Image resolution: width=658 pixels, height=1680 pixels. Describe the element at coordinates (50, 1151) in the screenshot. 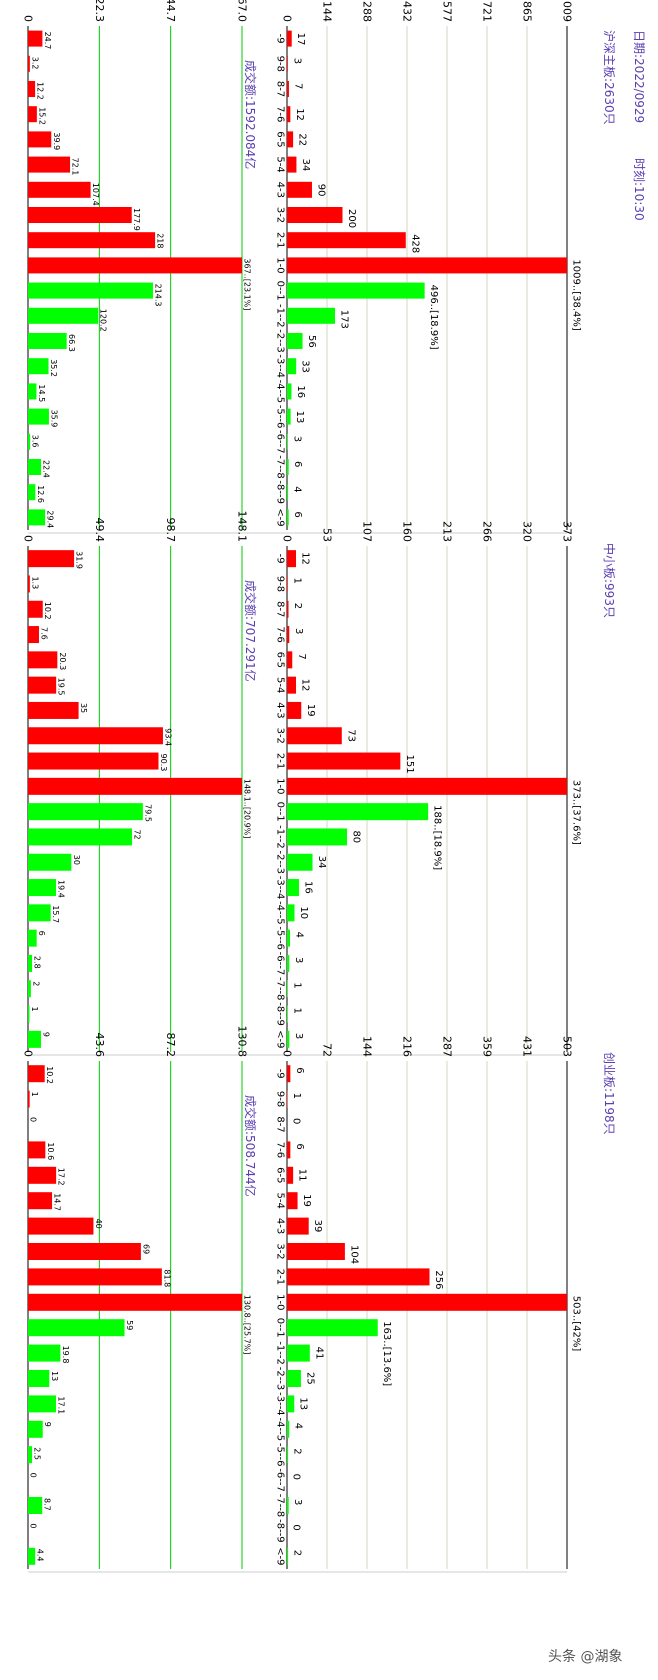

I see `amount-data-label: 10.6` at that location.